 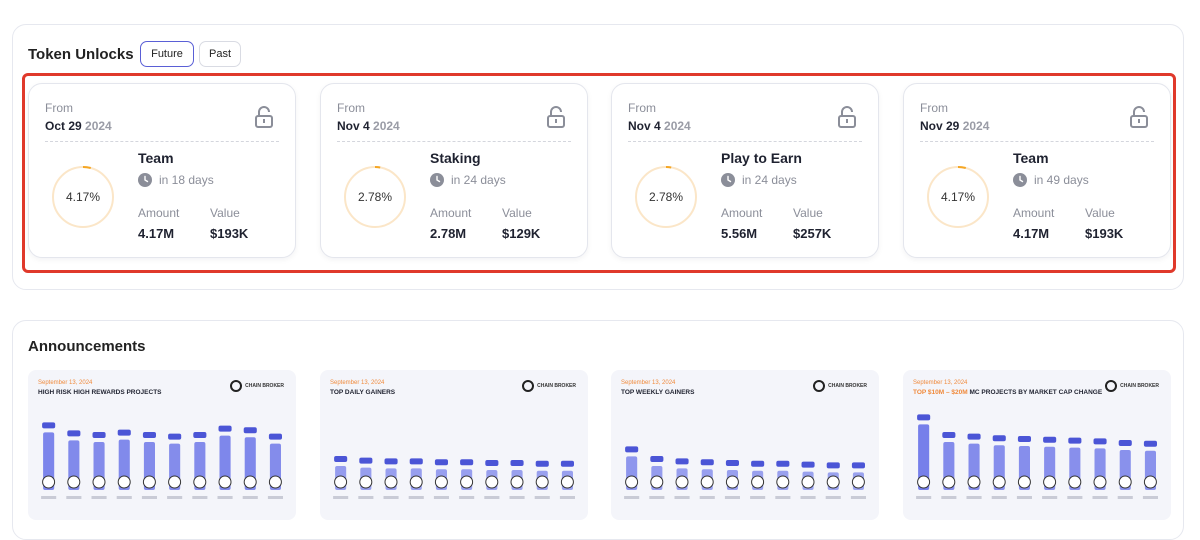 I want to click on announcement-date: September 13, 2024, so click(x=65, y=383).